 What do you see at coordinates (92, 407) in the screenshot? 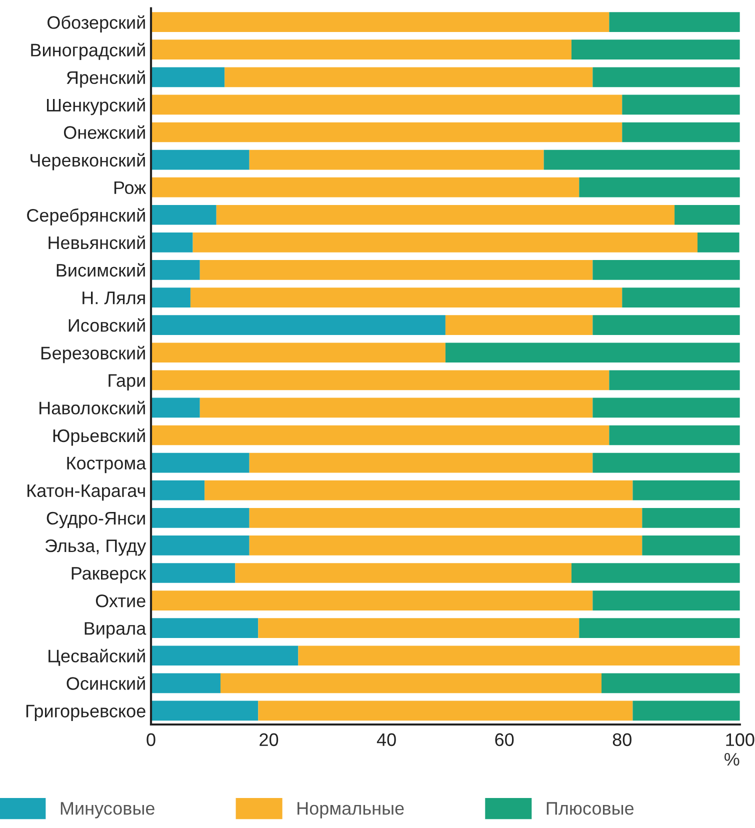
I see `y-tick-label: Наволокский` at bounding box center [92, 407].